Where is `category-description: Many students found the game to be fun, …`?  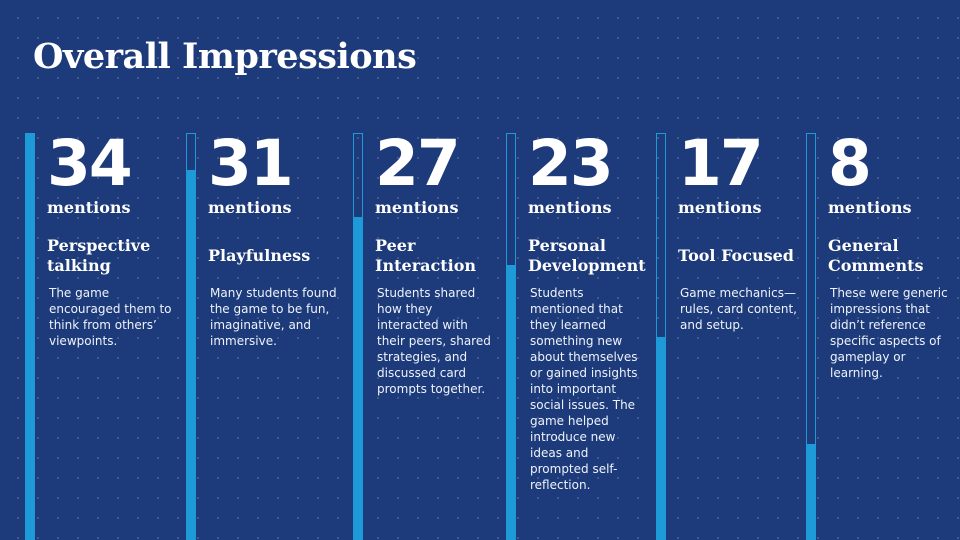
category-description: Many students found the game to be fun, … is located at coordinates (273, 317).